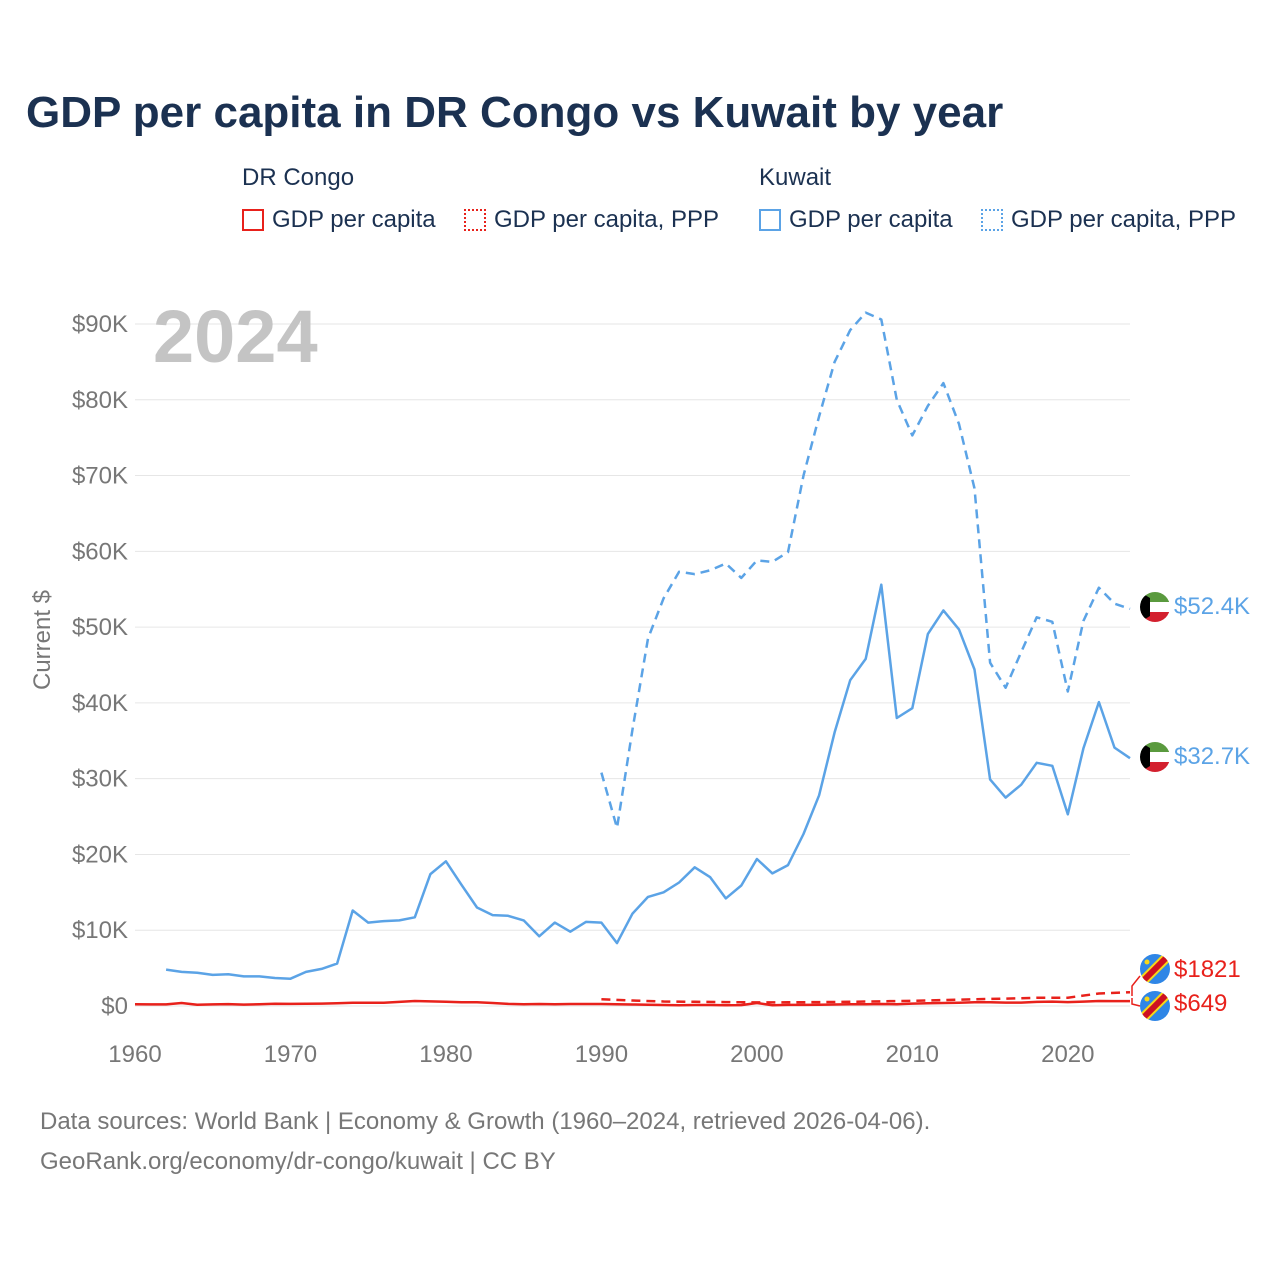 The image size is (1280, 1280). What do you see at coordinates (235, 336) in the screenshot?
I see `year-watermark: 2024` at bounding box center [235, 336].